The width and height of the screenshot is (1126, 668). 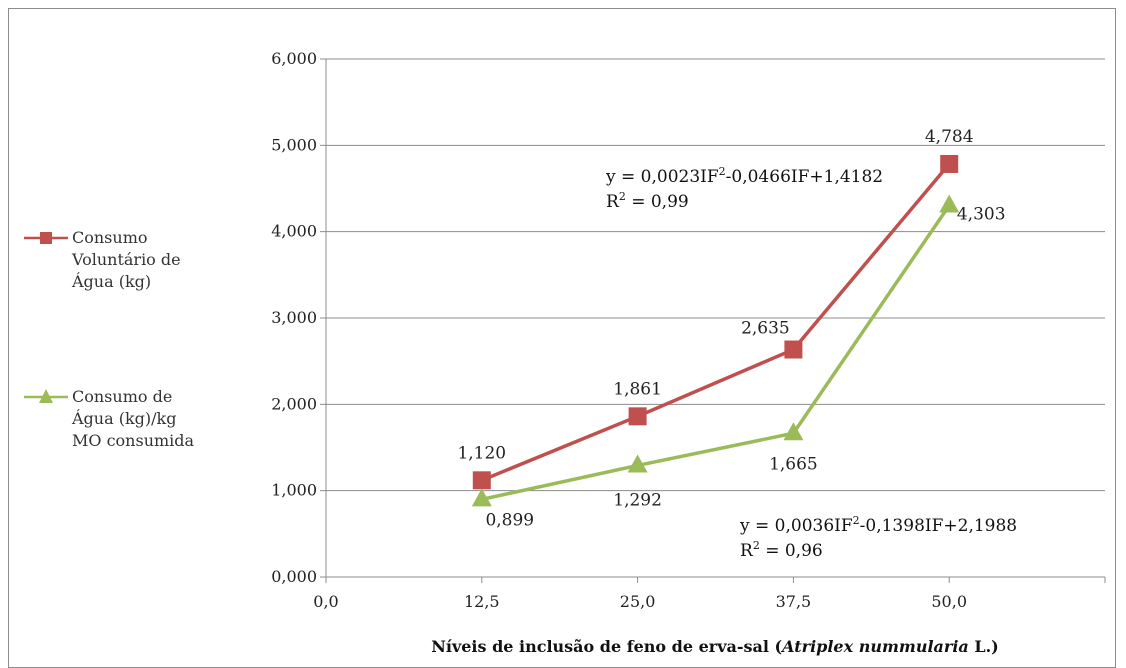 I want to click on series-2-equation: y = 0,0036IF2-0,1398IF+2,1988, so click(x=878, y=525).